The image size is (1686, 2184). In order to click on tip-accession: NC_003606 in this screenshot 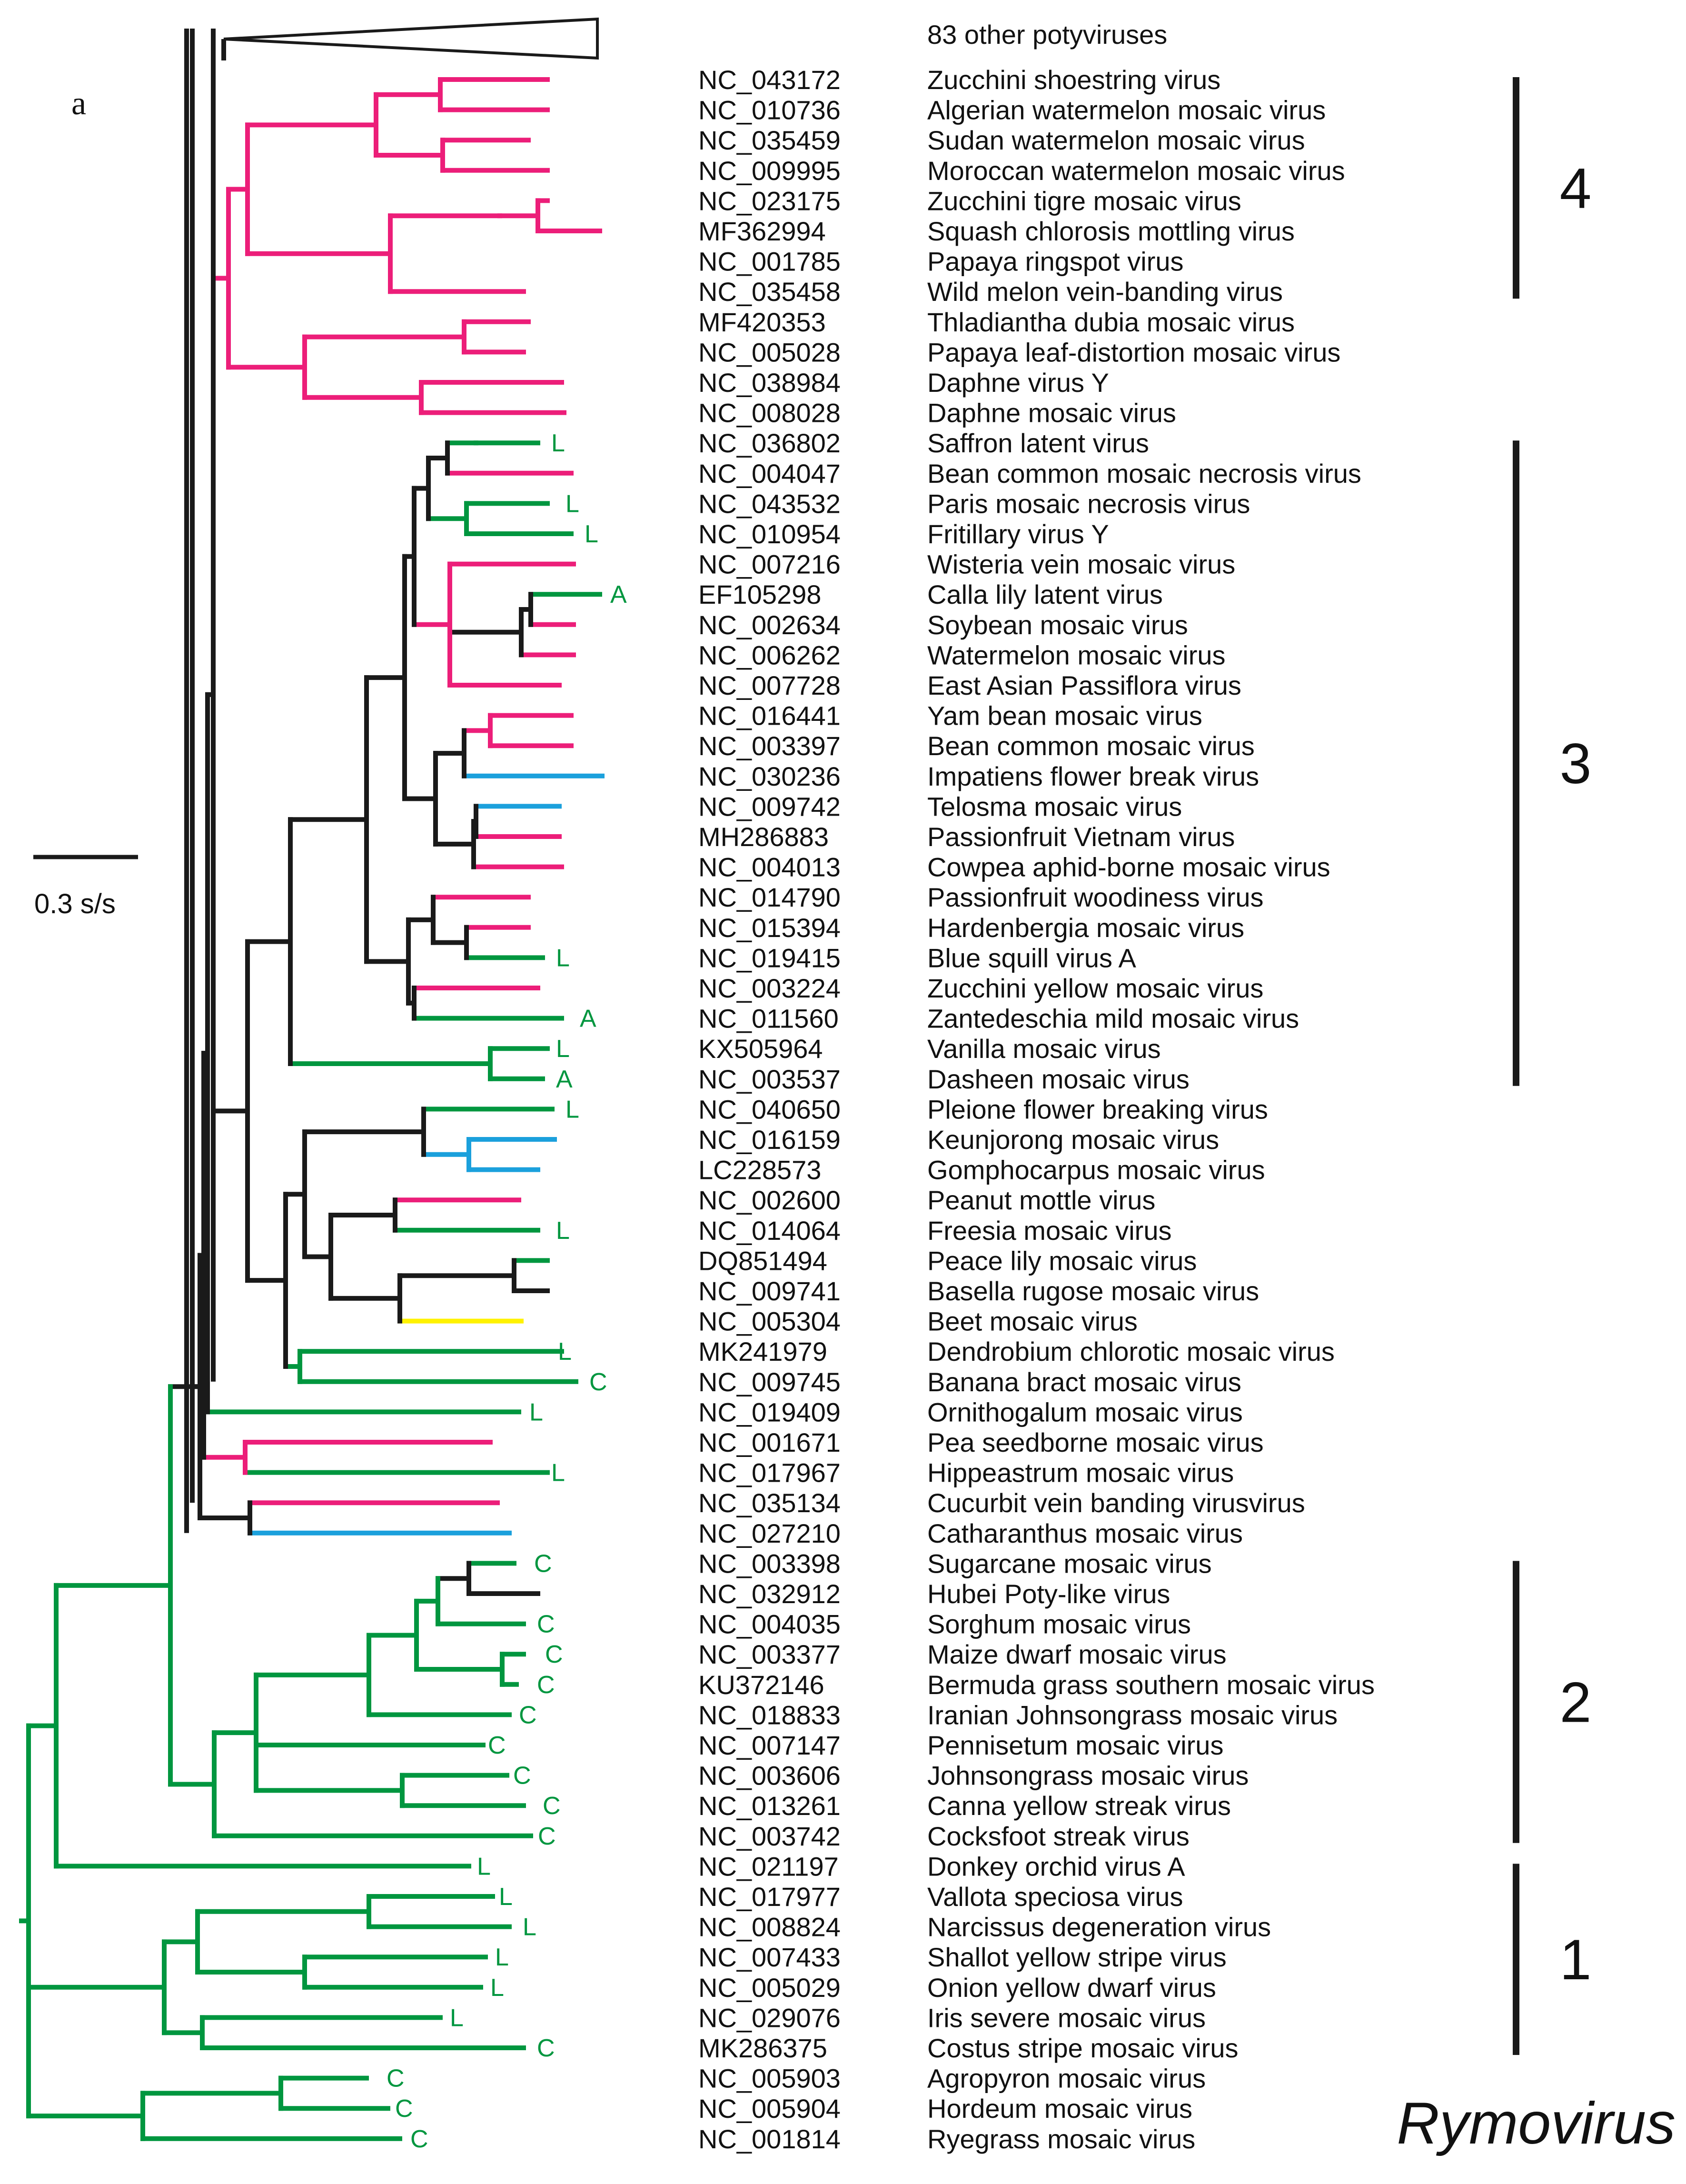, I will do `click(769, 1776)`.